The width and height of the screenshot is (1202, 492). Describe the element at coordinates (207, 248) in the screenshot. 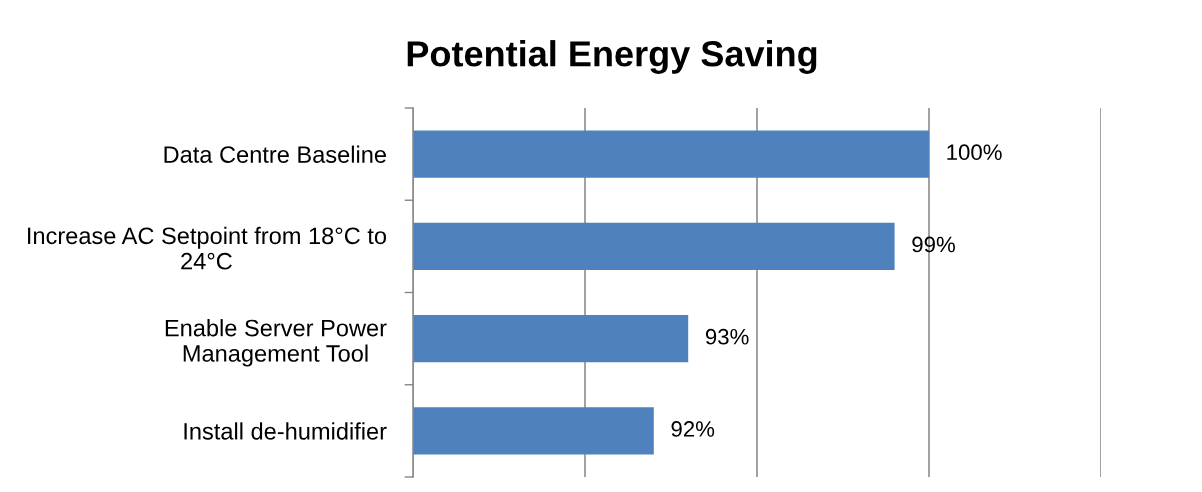

I see `y-tick-label: Increase AC Setpoint from 18°C to 24°C` at that location.